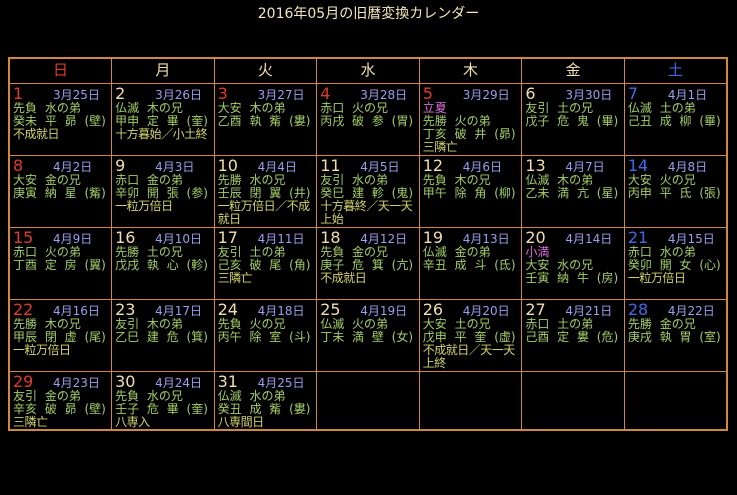 Image resolution: width=737 pixels, height=495 pixels. Describe the element at coordinates (574, 237) in the screenshot. I see `day-line: 20 4月14日` at that location.